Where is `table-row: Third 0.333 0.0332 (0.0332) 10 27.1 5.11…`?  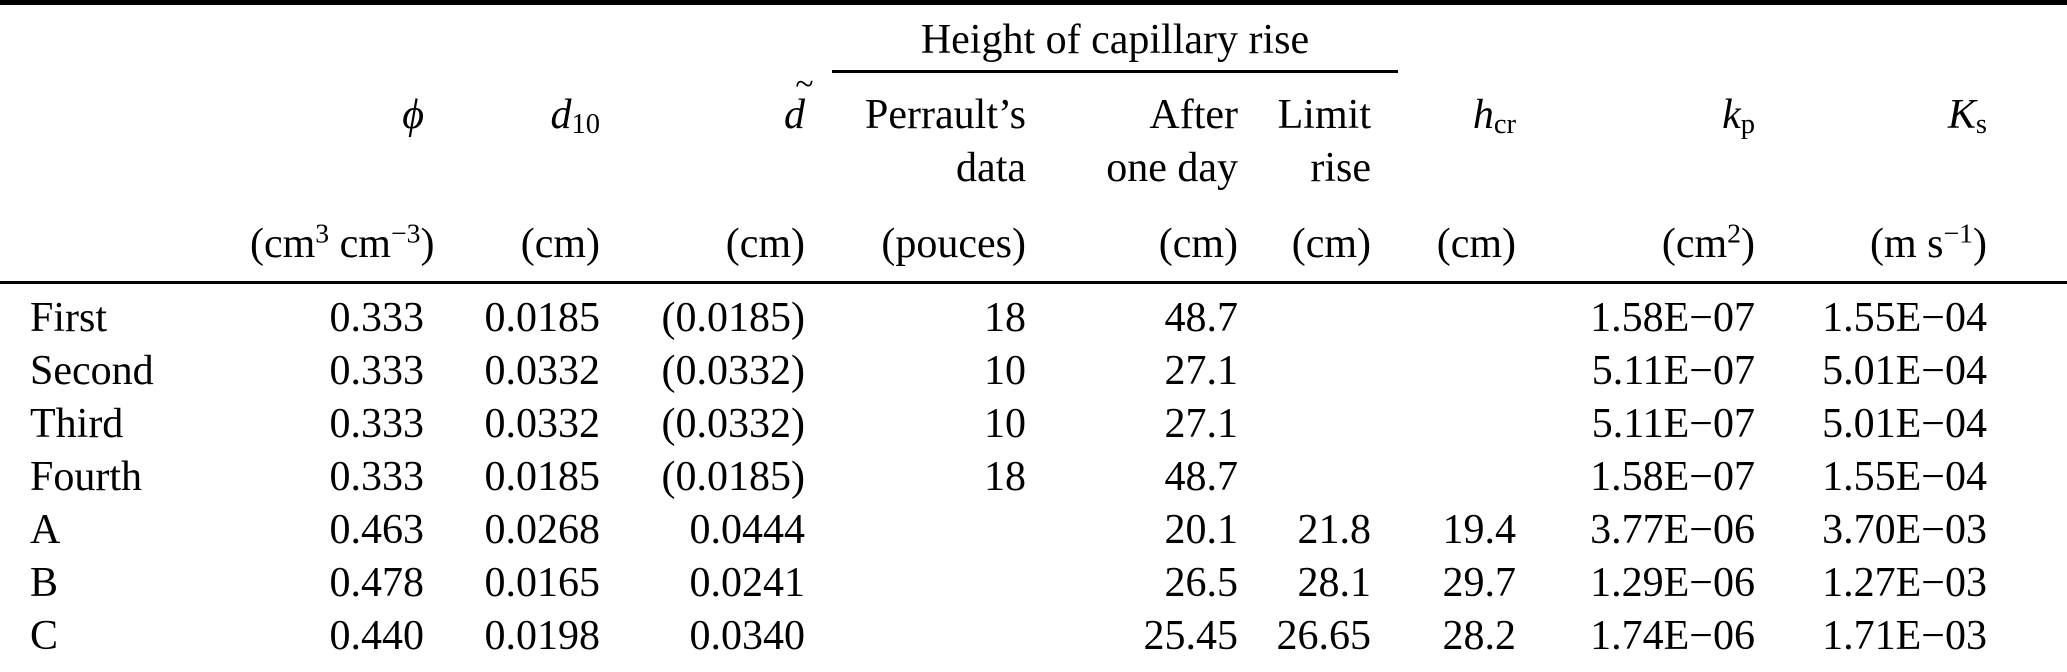 table-row: Third 0.333 0.0332 (0.0332) 10 27.1 5.11… is located at coordinates (1033, 424).